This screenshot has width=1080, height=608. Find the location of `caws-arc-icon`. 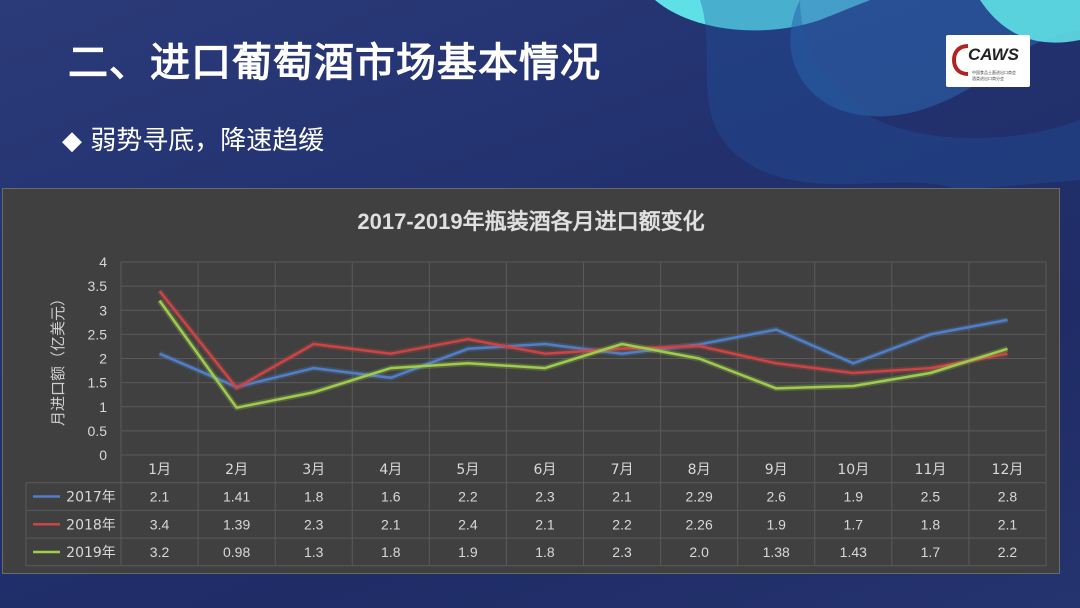

caws-arc-icon is located at coordinates (960, 60).